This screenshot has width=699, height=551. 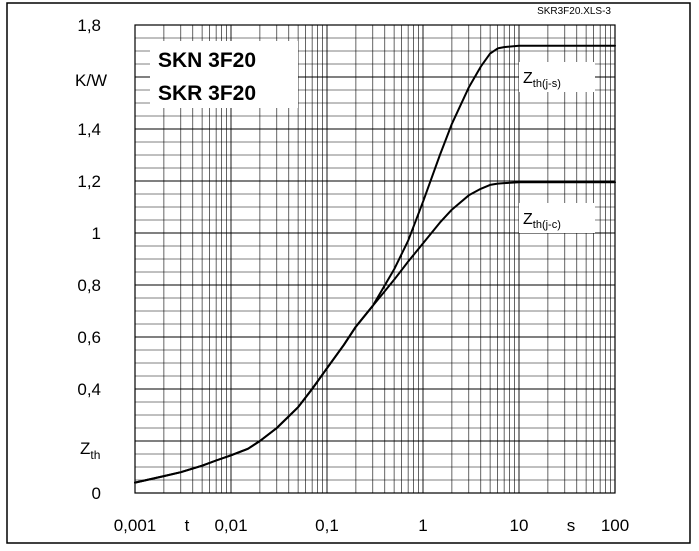 I want to click on x-symbol-label: t, so click(x=187, y=525).